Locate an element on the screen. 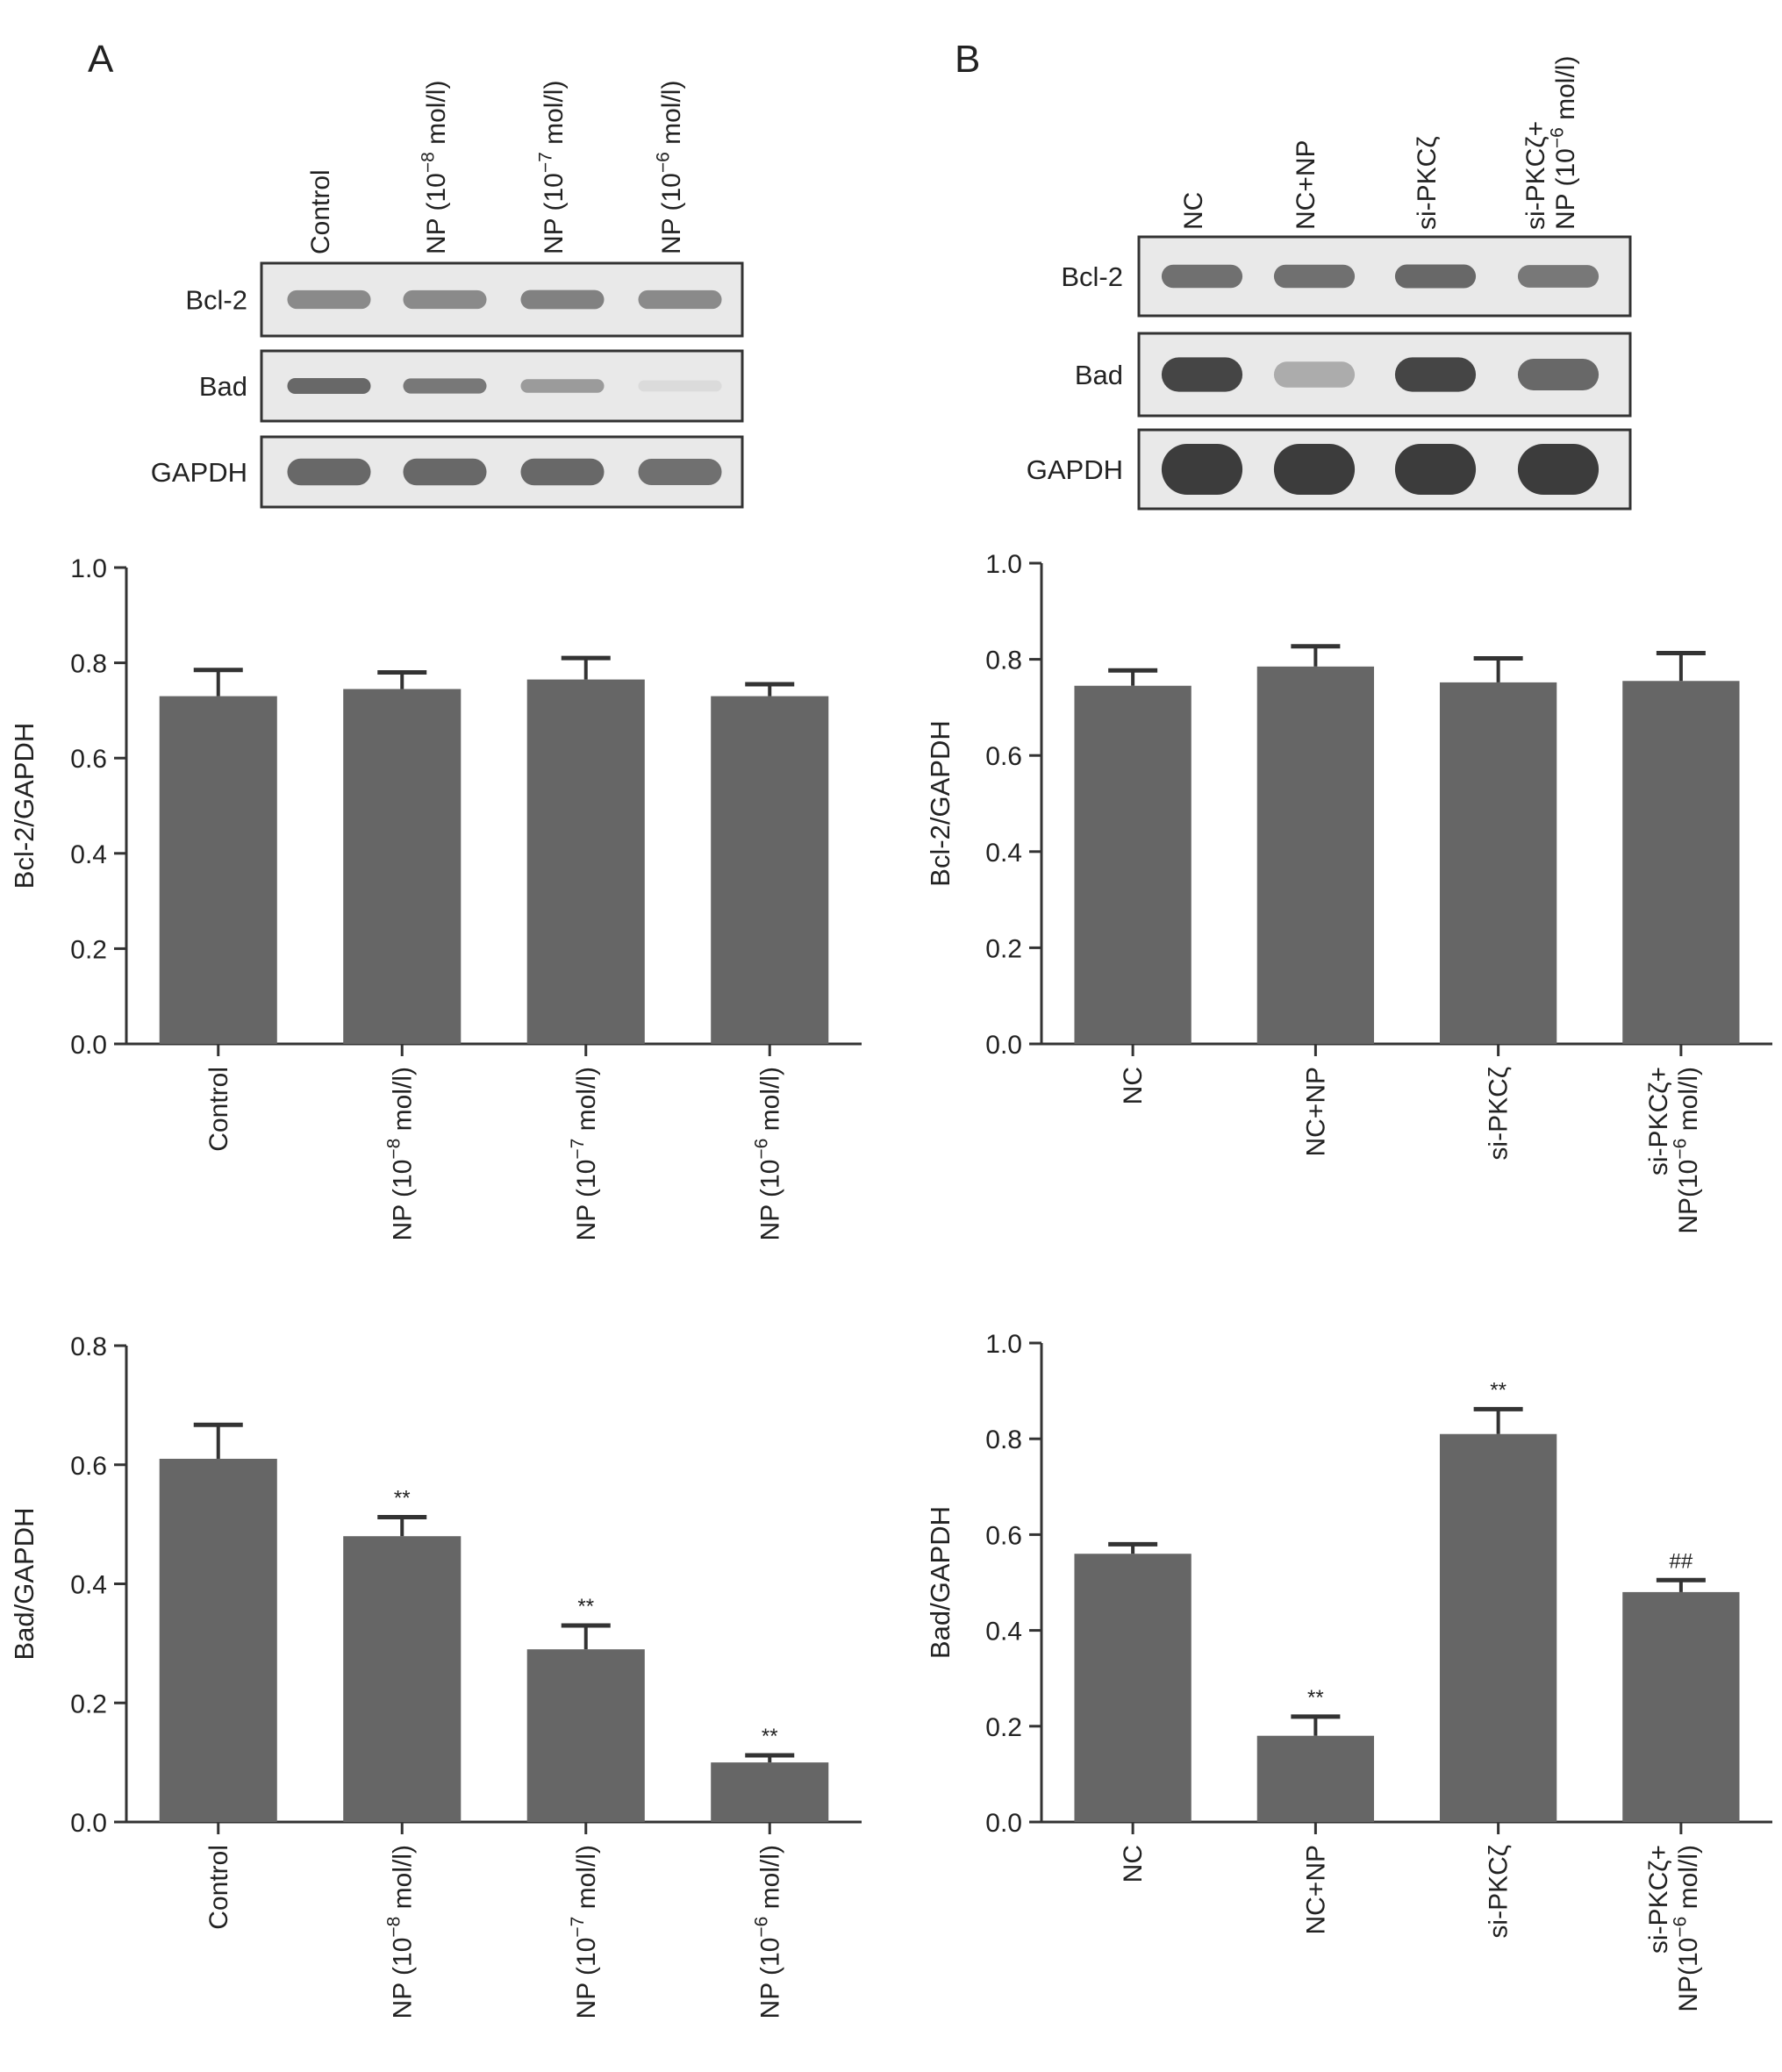  lane-label: si-PKCζ+NP (10−6 mol/l) is located at coordinates (1550, 143).